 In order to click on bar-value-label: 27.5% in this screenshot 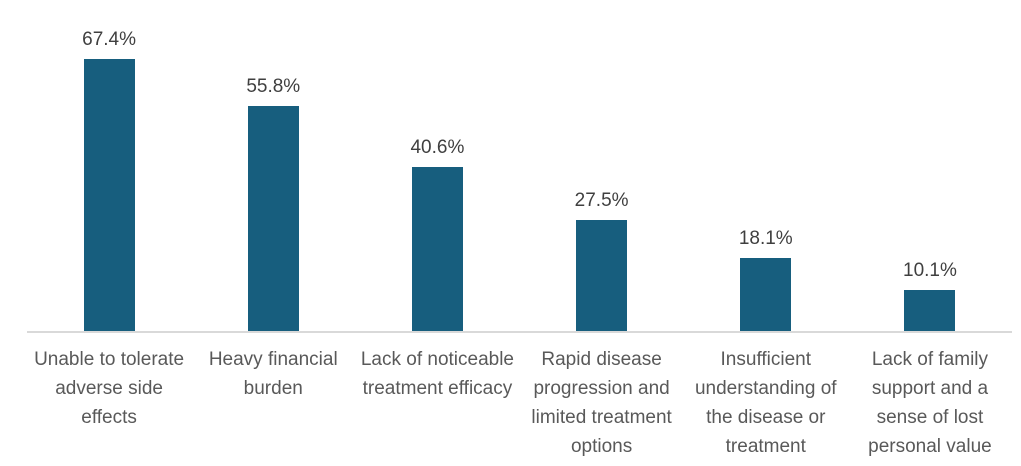, I will do `click(601, 200)`.